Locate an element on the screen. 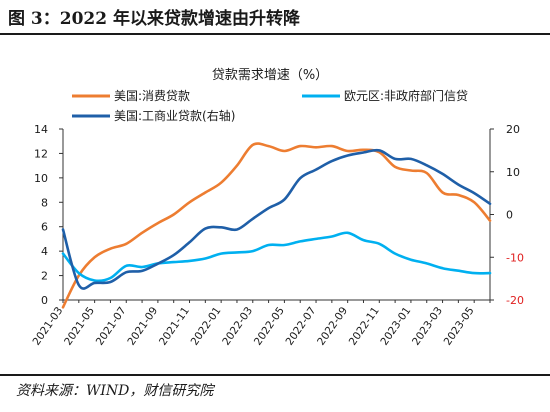 The image size is (550, 412). left-tick-label: 2 is located at coordinates (44, 276).